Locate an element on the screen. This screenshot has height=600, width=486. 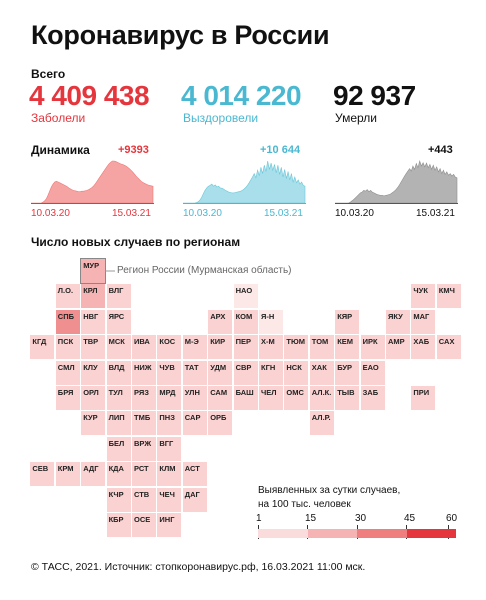
region-tile-КЧР: КЧР is located at coordinates (118, 499).